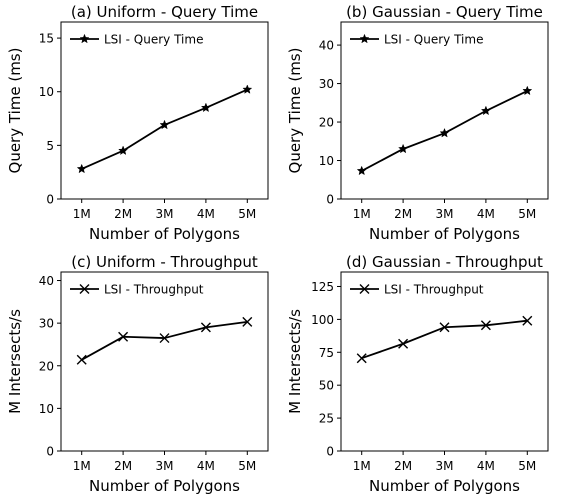 This screenshot has width=562, height=497. Describe the element at coordinates (322, 287) in the screenshot. I see `y-tick-label: 125` at that location.